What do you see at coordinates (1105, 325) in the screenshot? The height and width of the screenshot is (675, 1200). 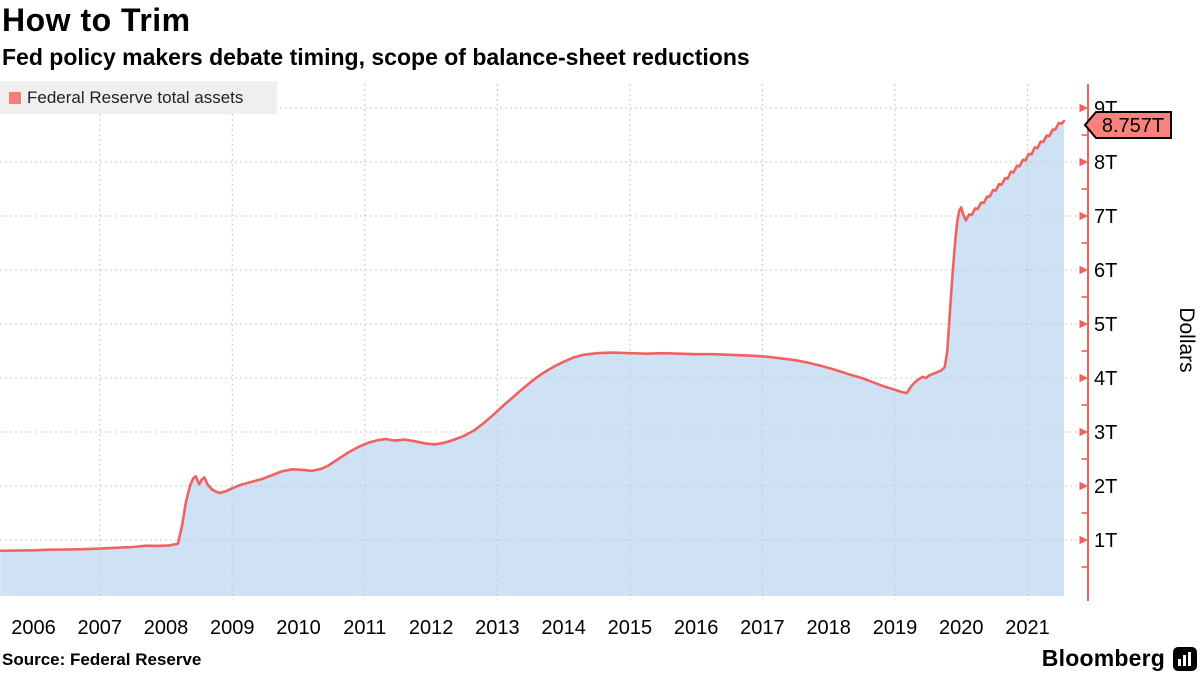 I see `y-axis-tick-label: 5T` at bounding box center [1105, 325].